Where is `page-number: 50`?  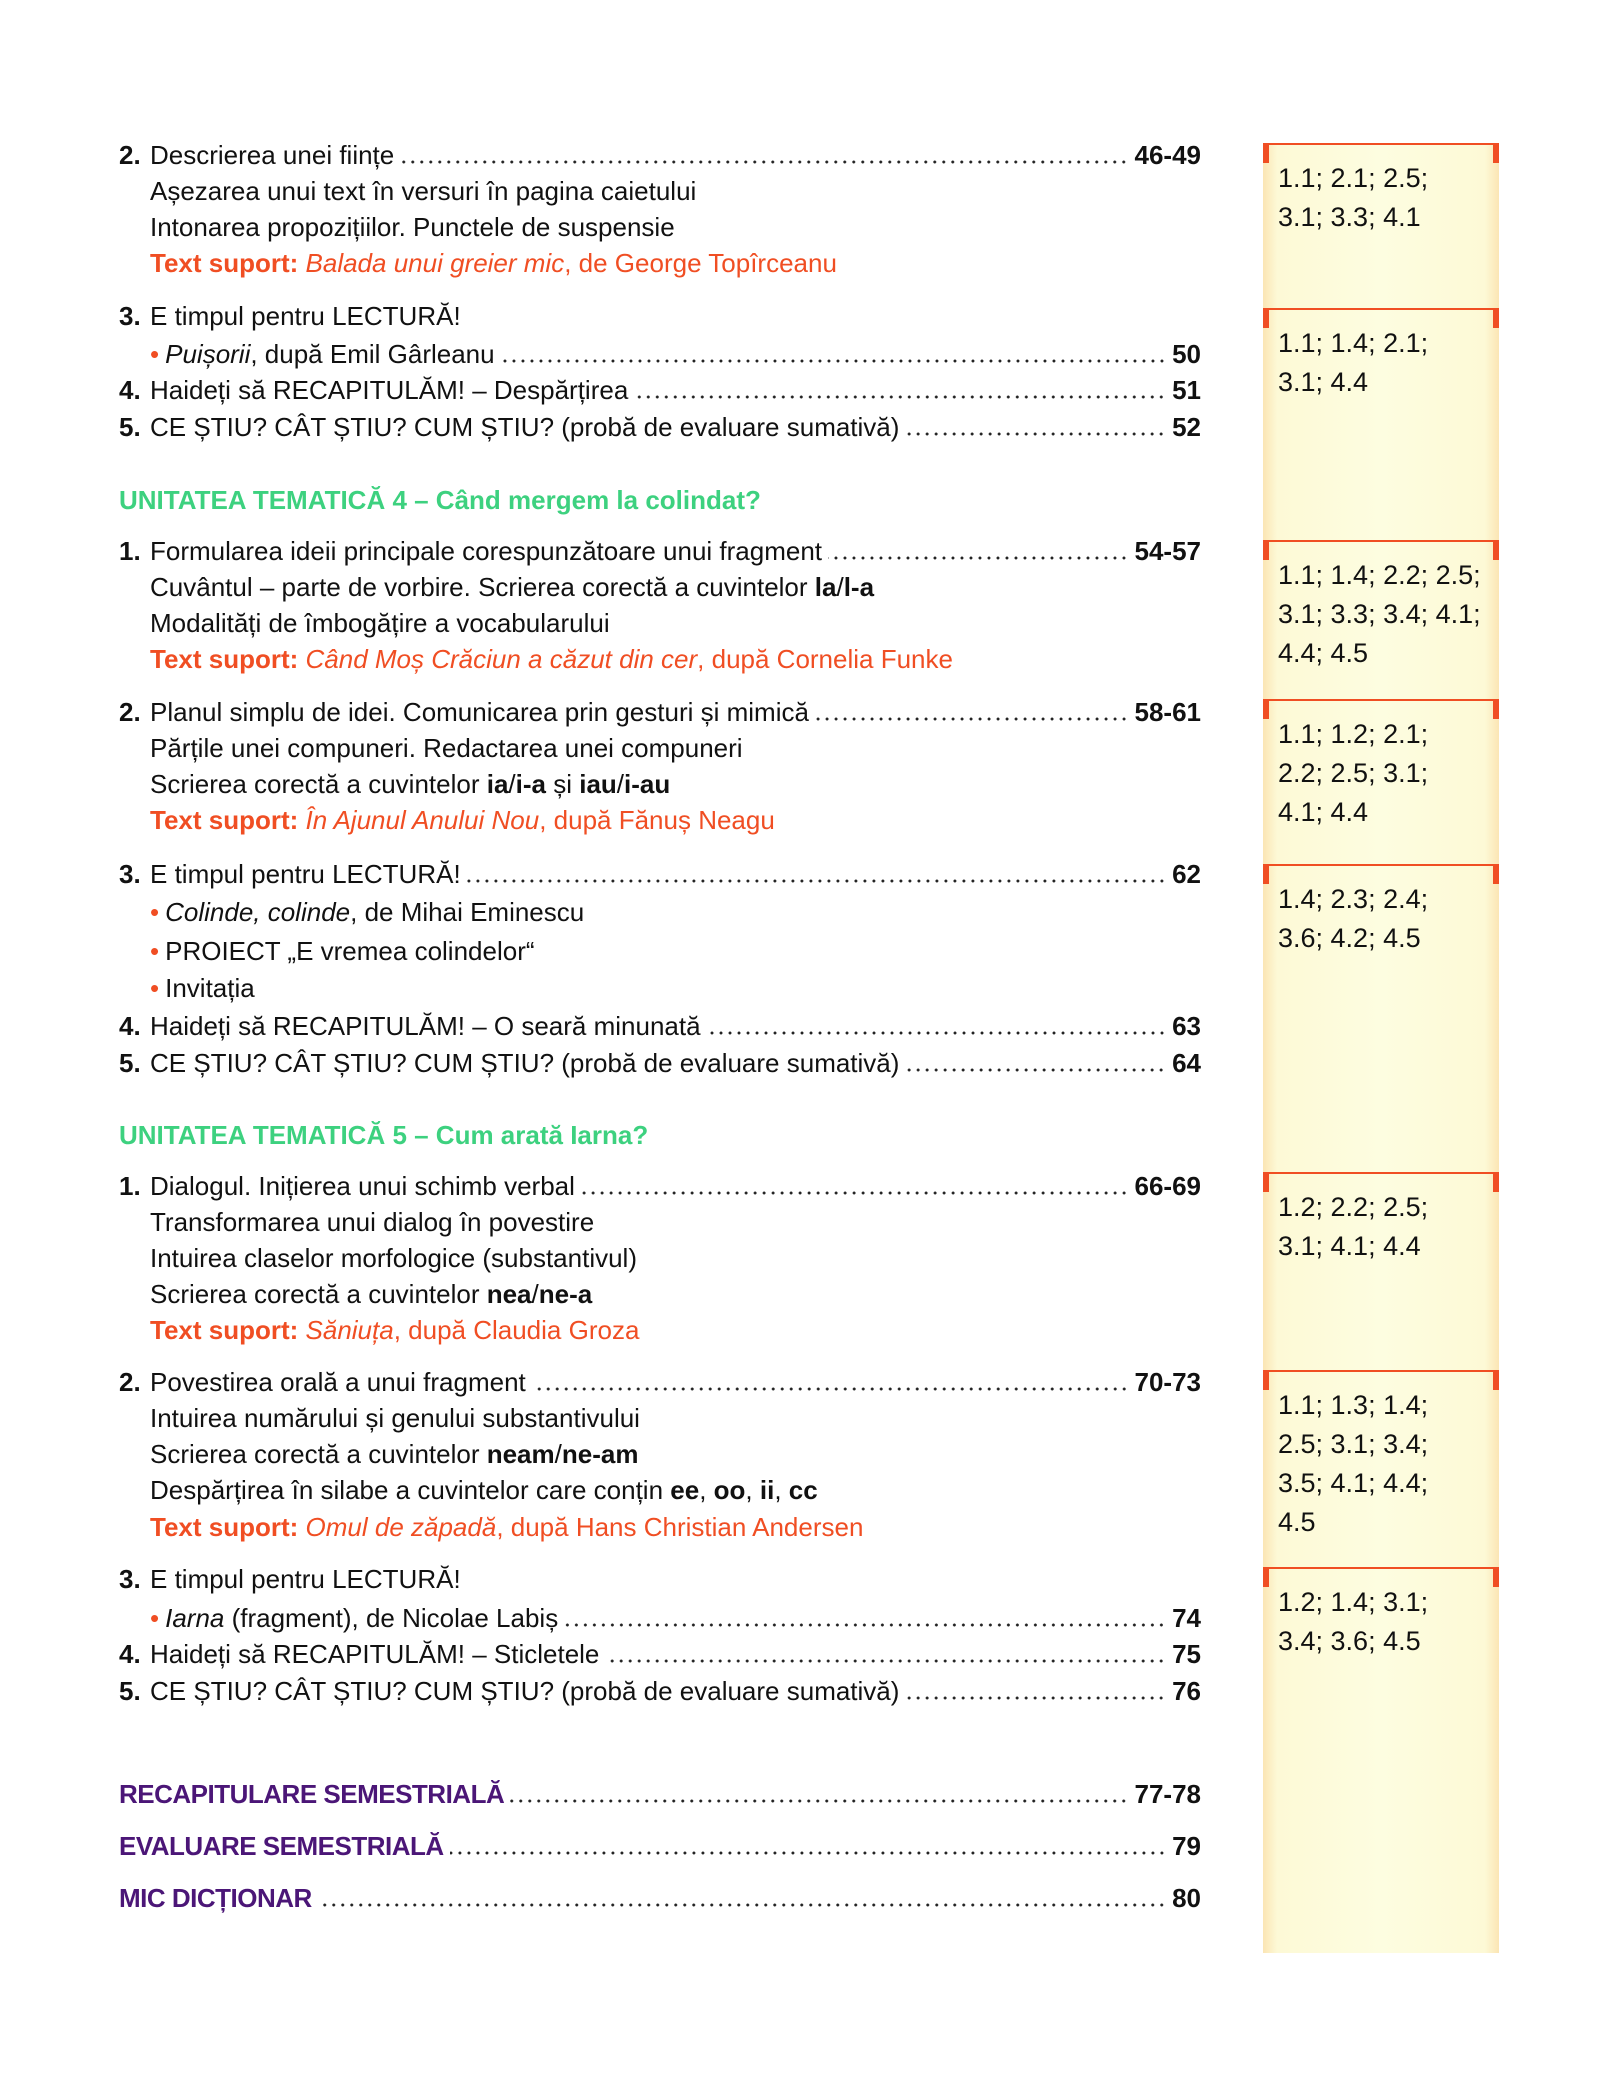
page-number: 50 is located at coordinates (1186, 354).